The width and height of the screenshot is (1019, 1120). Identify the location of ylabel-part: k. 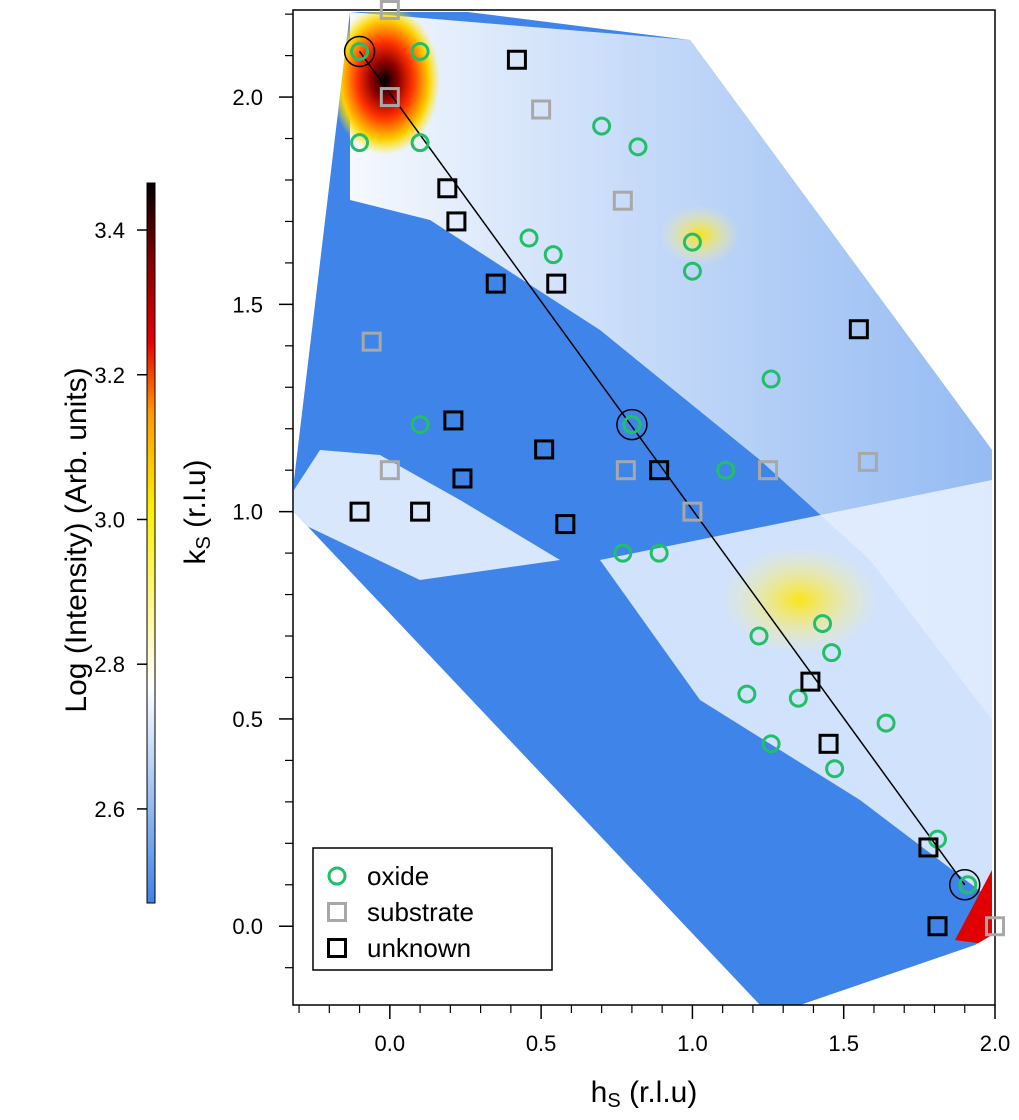
(195, 557).